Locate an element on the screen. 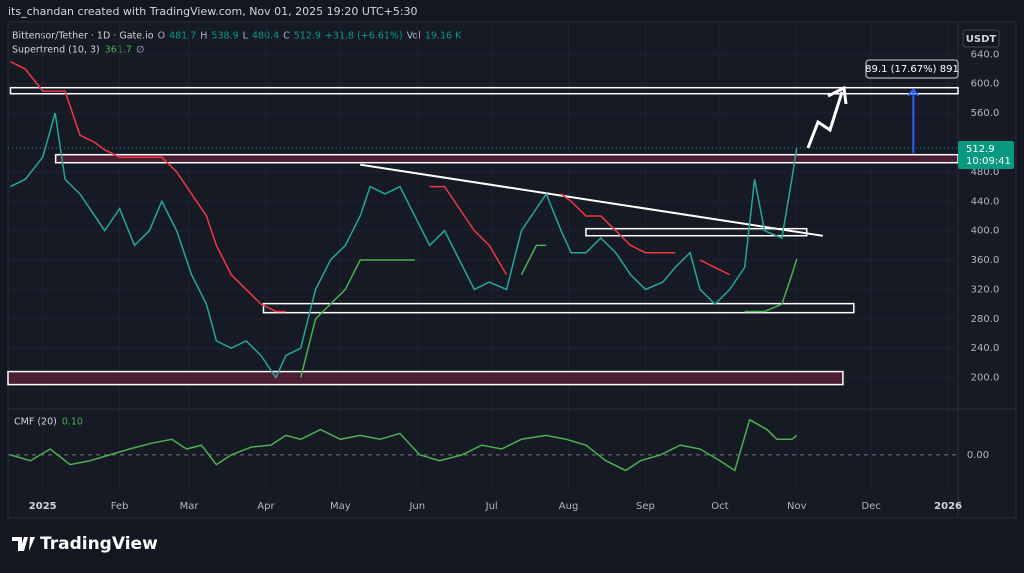 The image size is (1024, 573). x-tick-label: Mar is located at coordinates (190, 506).